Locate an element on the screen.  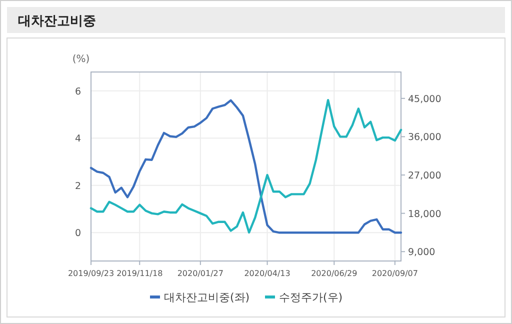
x-tick-label: 2020/06/29 is located at coordinates (334, 273).